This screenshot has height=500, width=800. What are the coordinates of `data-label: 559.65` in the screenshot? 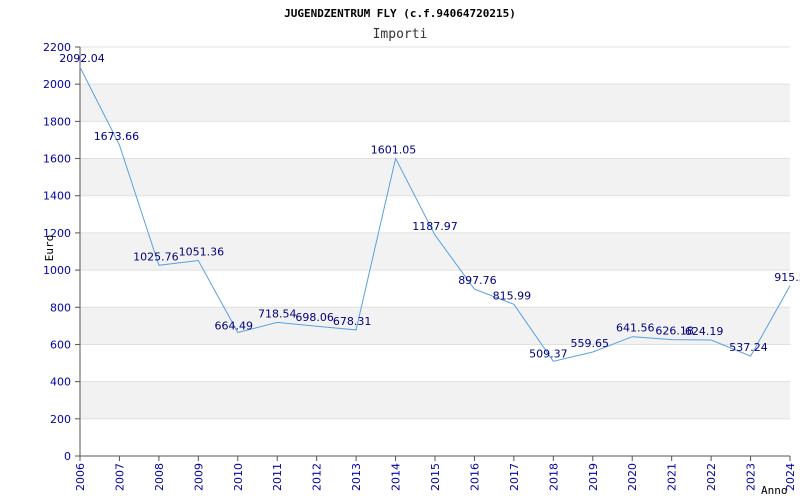 It's located at (590, 343).